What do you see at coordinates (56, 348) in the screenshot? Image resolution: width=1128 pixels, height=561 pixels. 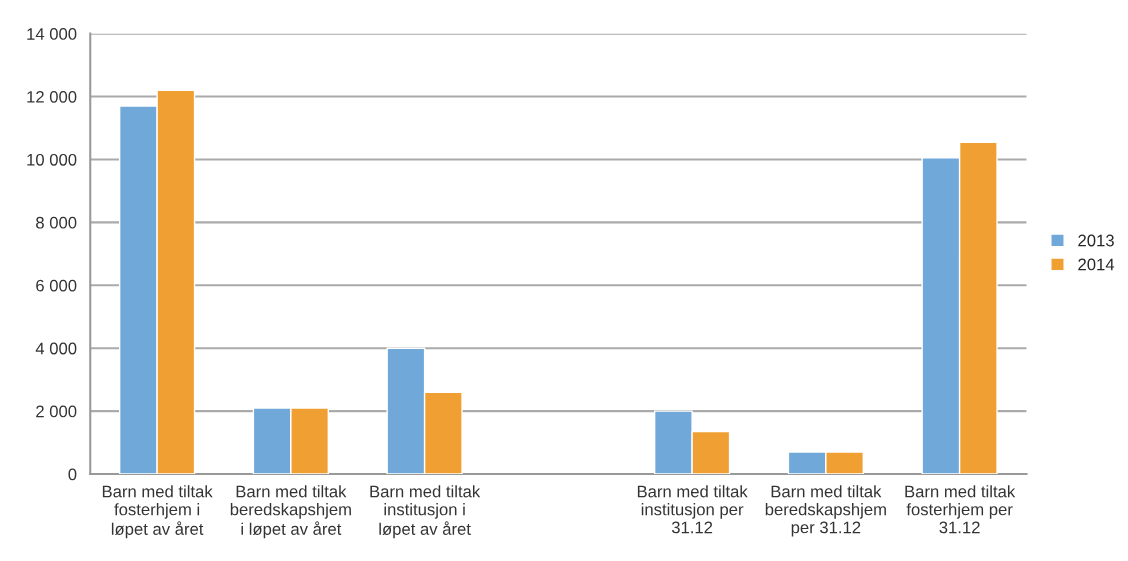 I see `y-tick-label: 4 000` at bounding box center [56, 348].